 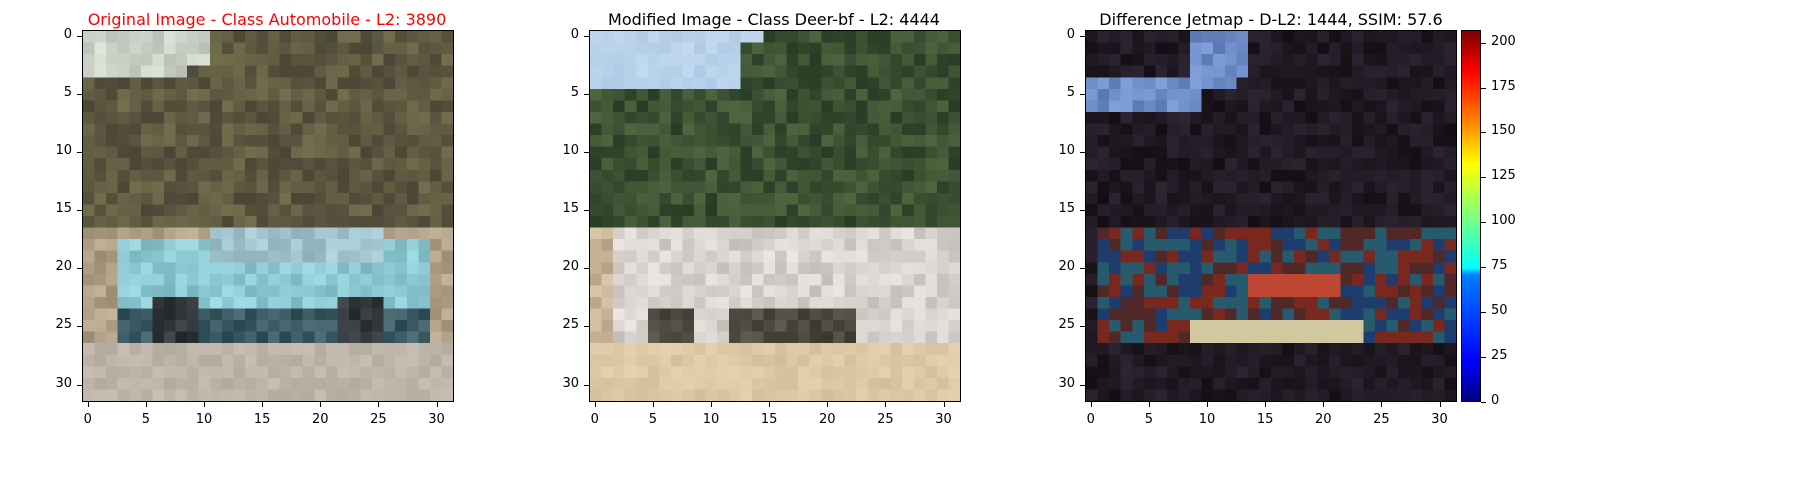 What do you see at coordinates (1503, 86) in the screenshot?
I see `colorbar-tick-label: 175` at bounding box center [1503, 86].